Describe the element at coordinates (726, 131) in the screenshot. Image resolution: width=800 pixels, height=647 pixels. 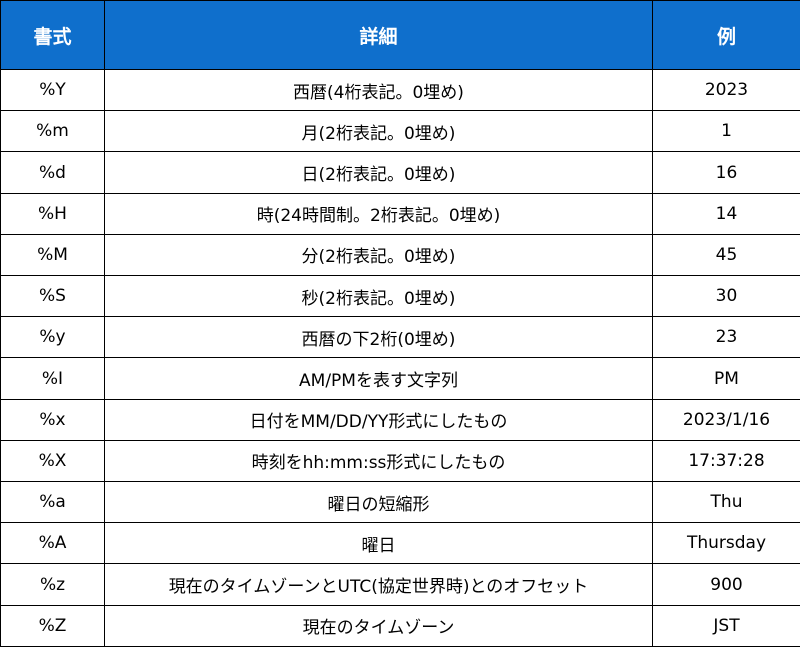
I see `example-cell: 1` at that location.